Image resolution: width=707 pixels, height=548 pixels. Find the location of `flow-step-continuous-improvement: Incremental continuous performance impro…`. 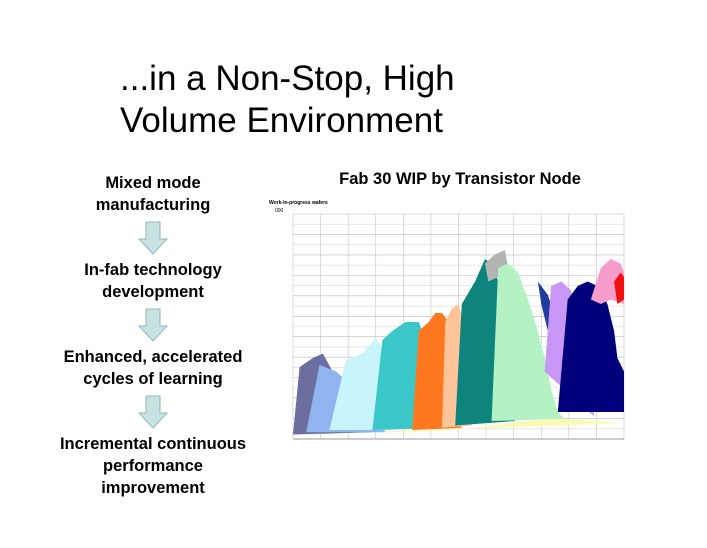

flow-step-continuous-improvement: Incremental continuous performance impro… is located at coordinates (153, 466).